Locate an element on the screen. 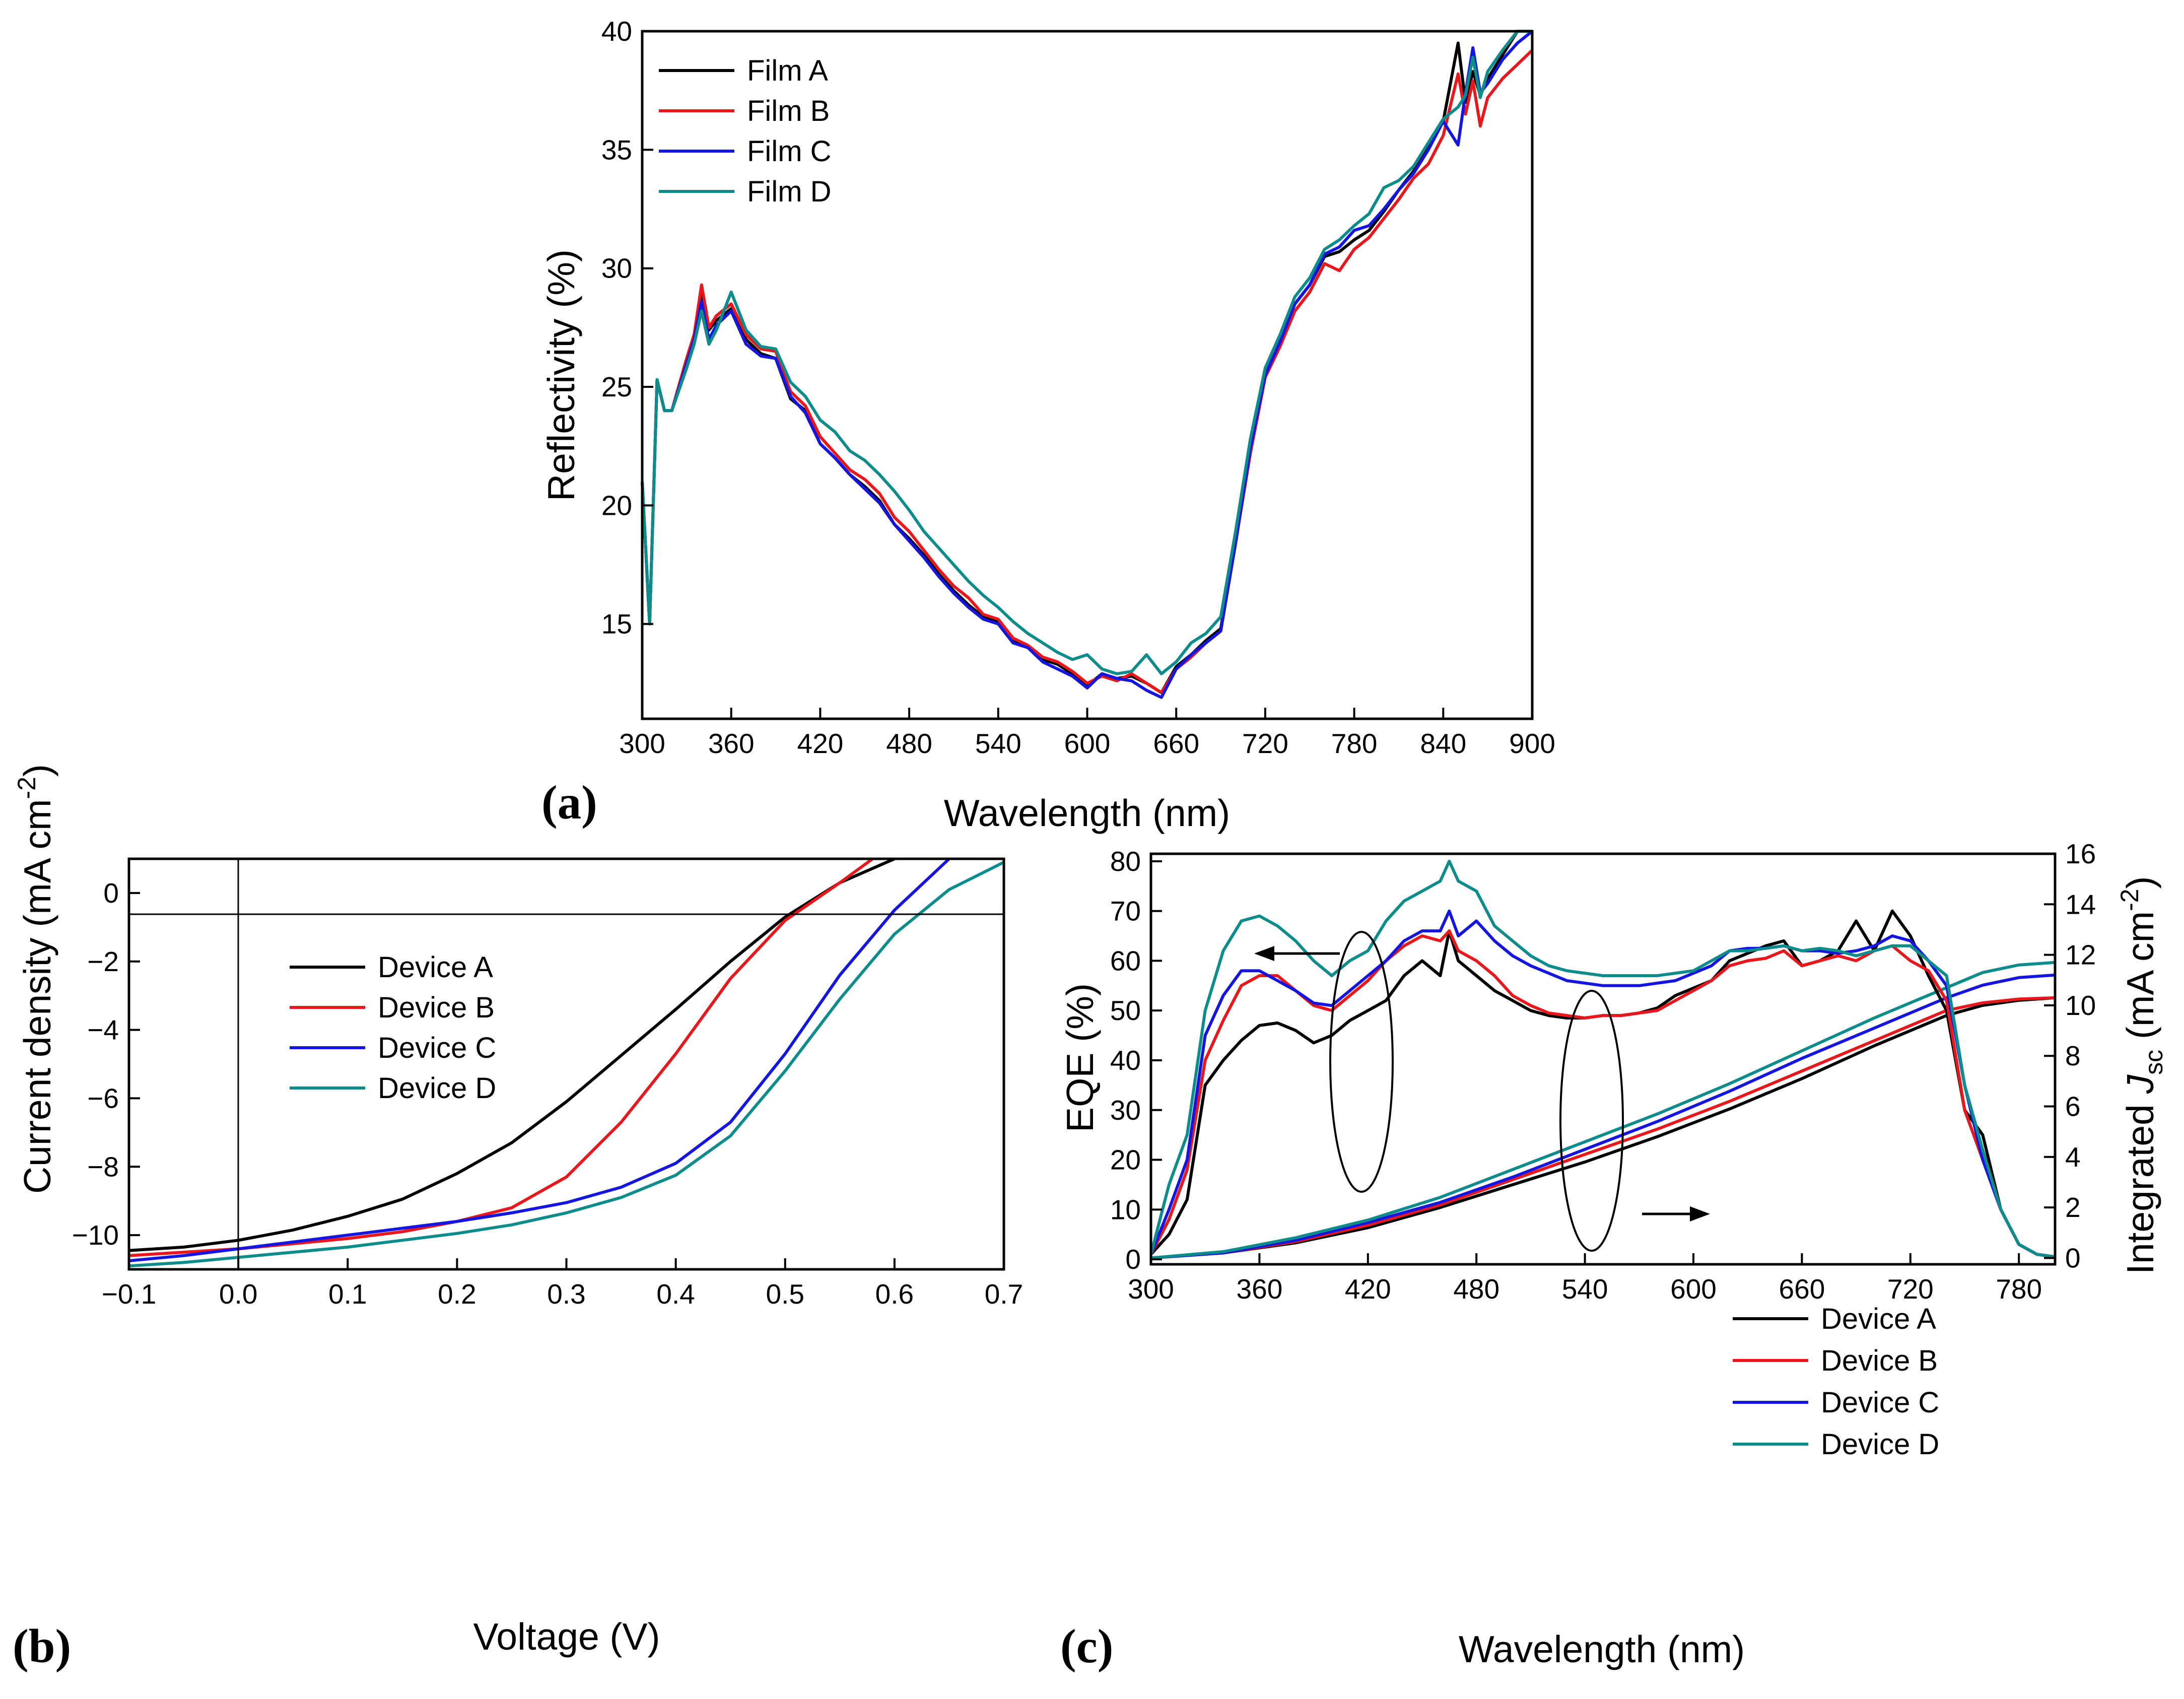 This screenshot has width=2184, height=1699. panel-c-x-axis-title: Wavelength (nm) is located at coordinates (1602, 1649).